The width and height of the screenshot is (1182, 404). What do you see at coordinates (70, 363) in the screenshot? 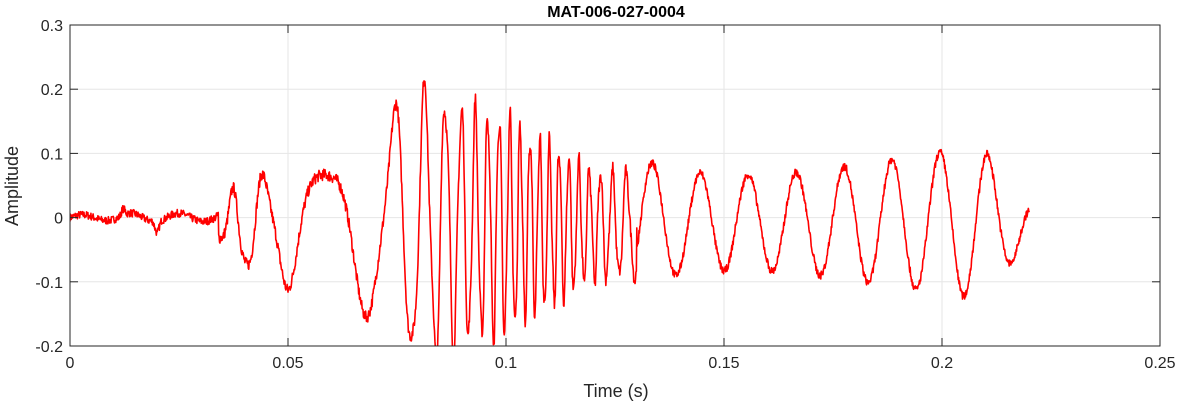
I see `x-tick-label: 0` at bounding box center [70, 363].